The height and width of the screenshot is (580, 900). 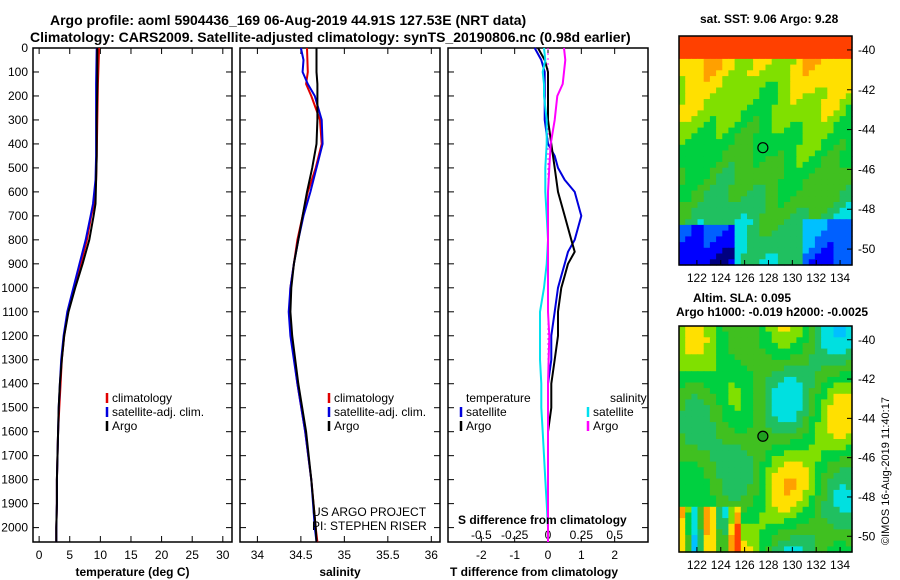 What do you see at coordinates (515, 535) in the screenshot?
I see `salinity-diff-tick-label: -0.25` at bounding box center [515, 535].